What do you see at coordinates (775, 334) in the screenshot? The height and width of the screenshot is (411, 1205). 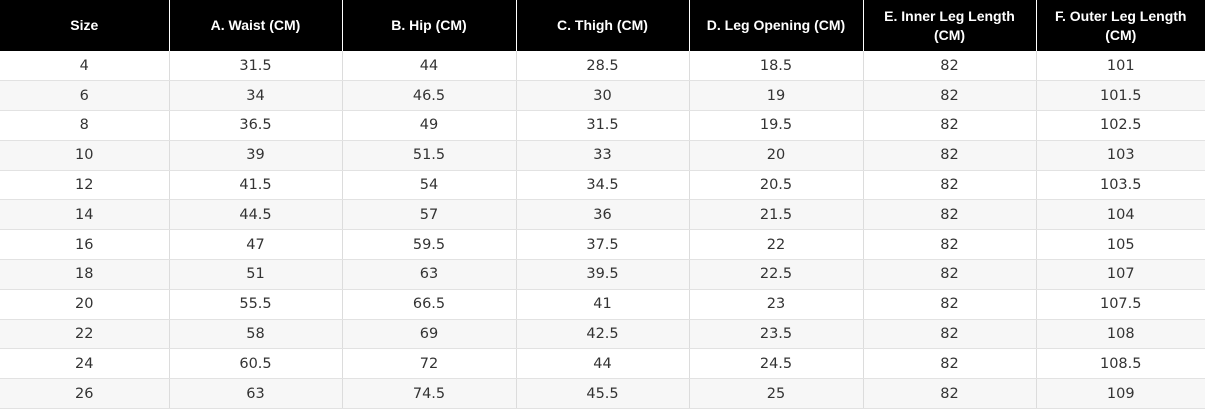 I see `cell-leg-opening: 23.5` at bounding box center [775, 334].